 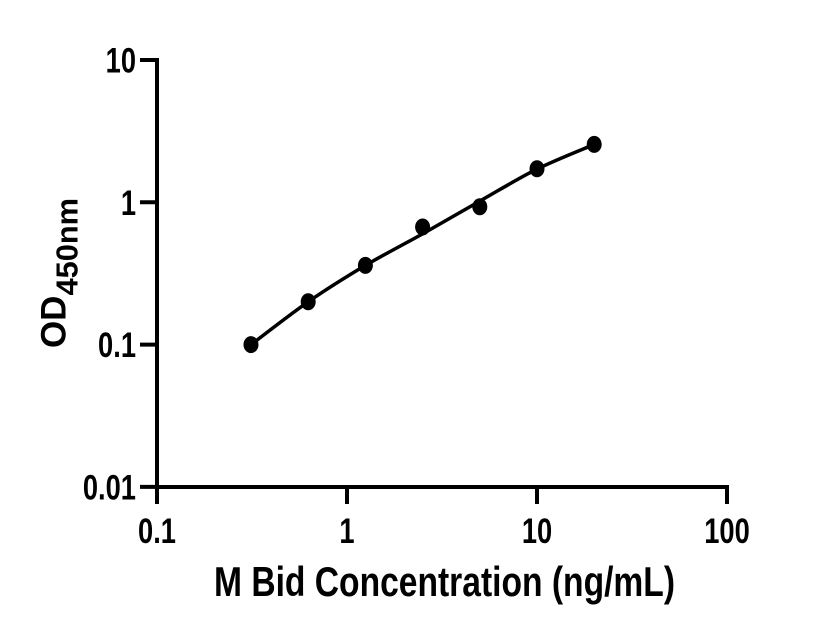 What do you see at coordinates (422, 244) in the screenshot?
I see `standard-curve-fit-line` at bounding box center [422, 244].